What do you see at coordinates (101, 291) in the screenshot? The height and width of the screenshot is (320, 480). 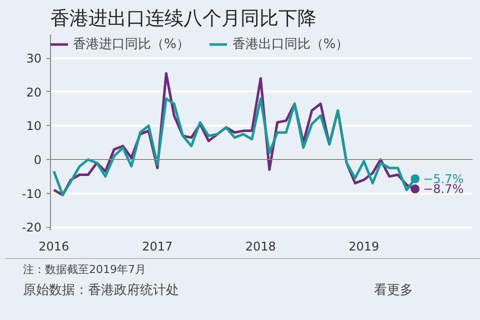 I see `text: 原始数据：香港政府统计处` at bounding box center [101, 291].